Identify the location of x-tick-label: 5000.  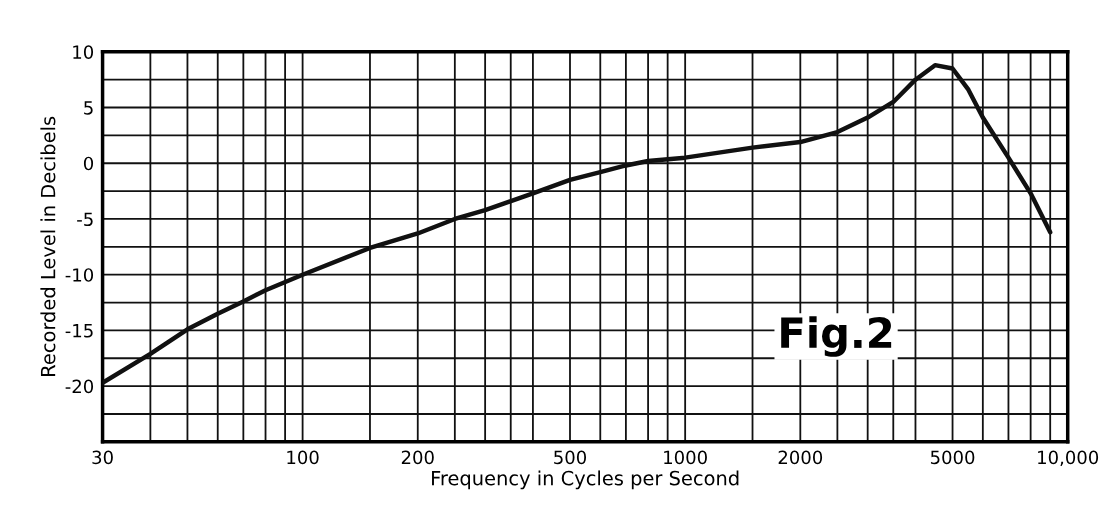
(952, 457).